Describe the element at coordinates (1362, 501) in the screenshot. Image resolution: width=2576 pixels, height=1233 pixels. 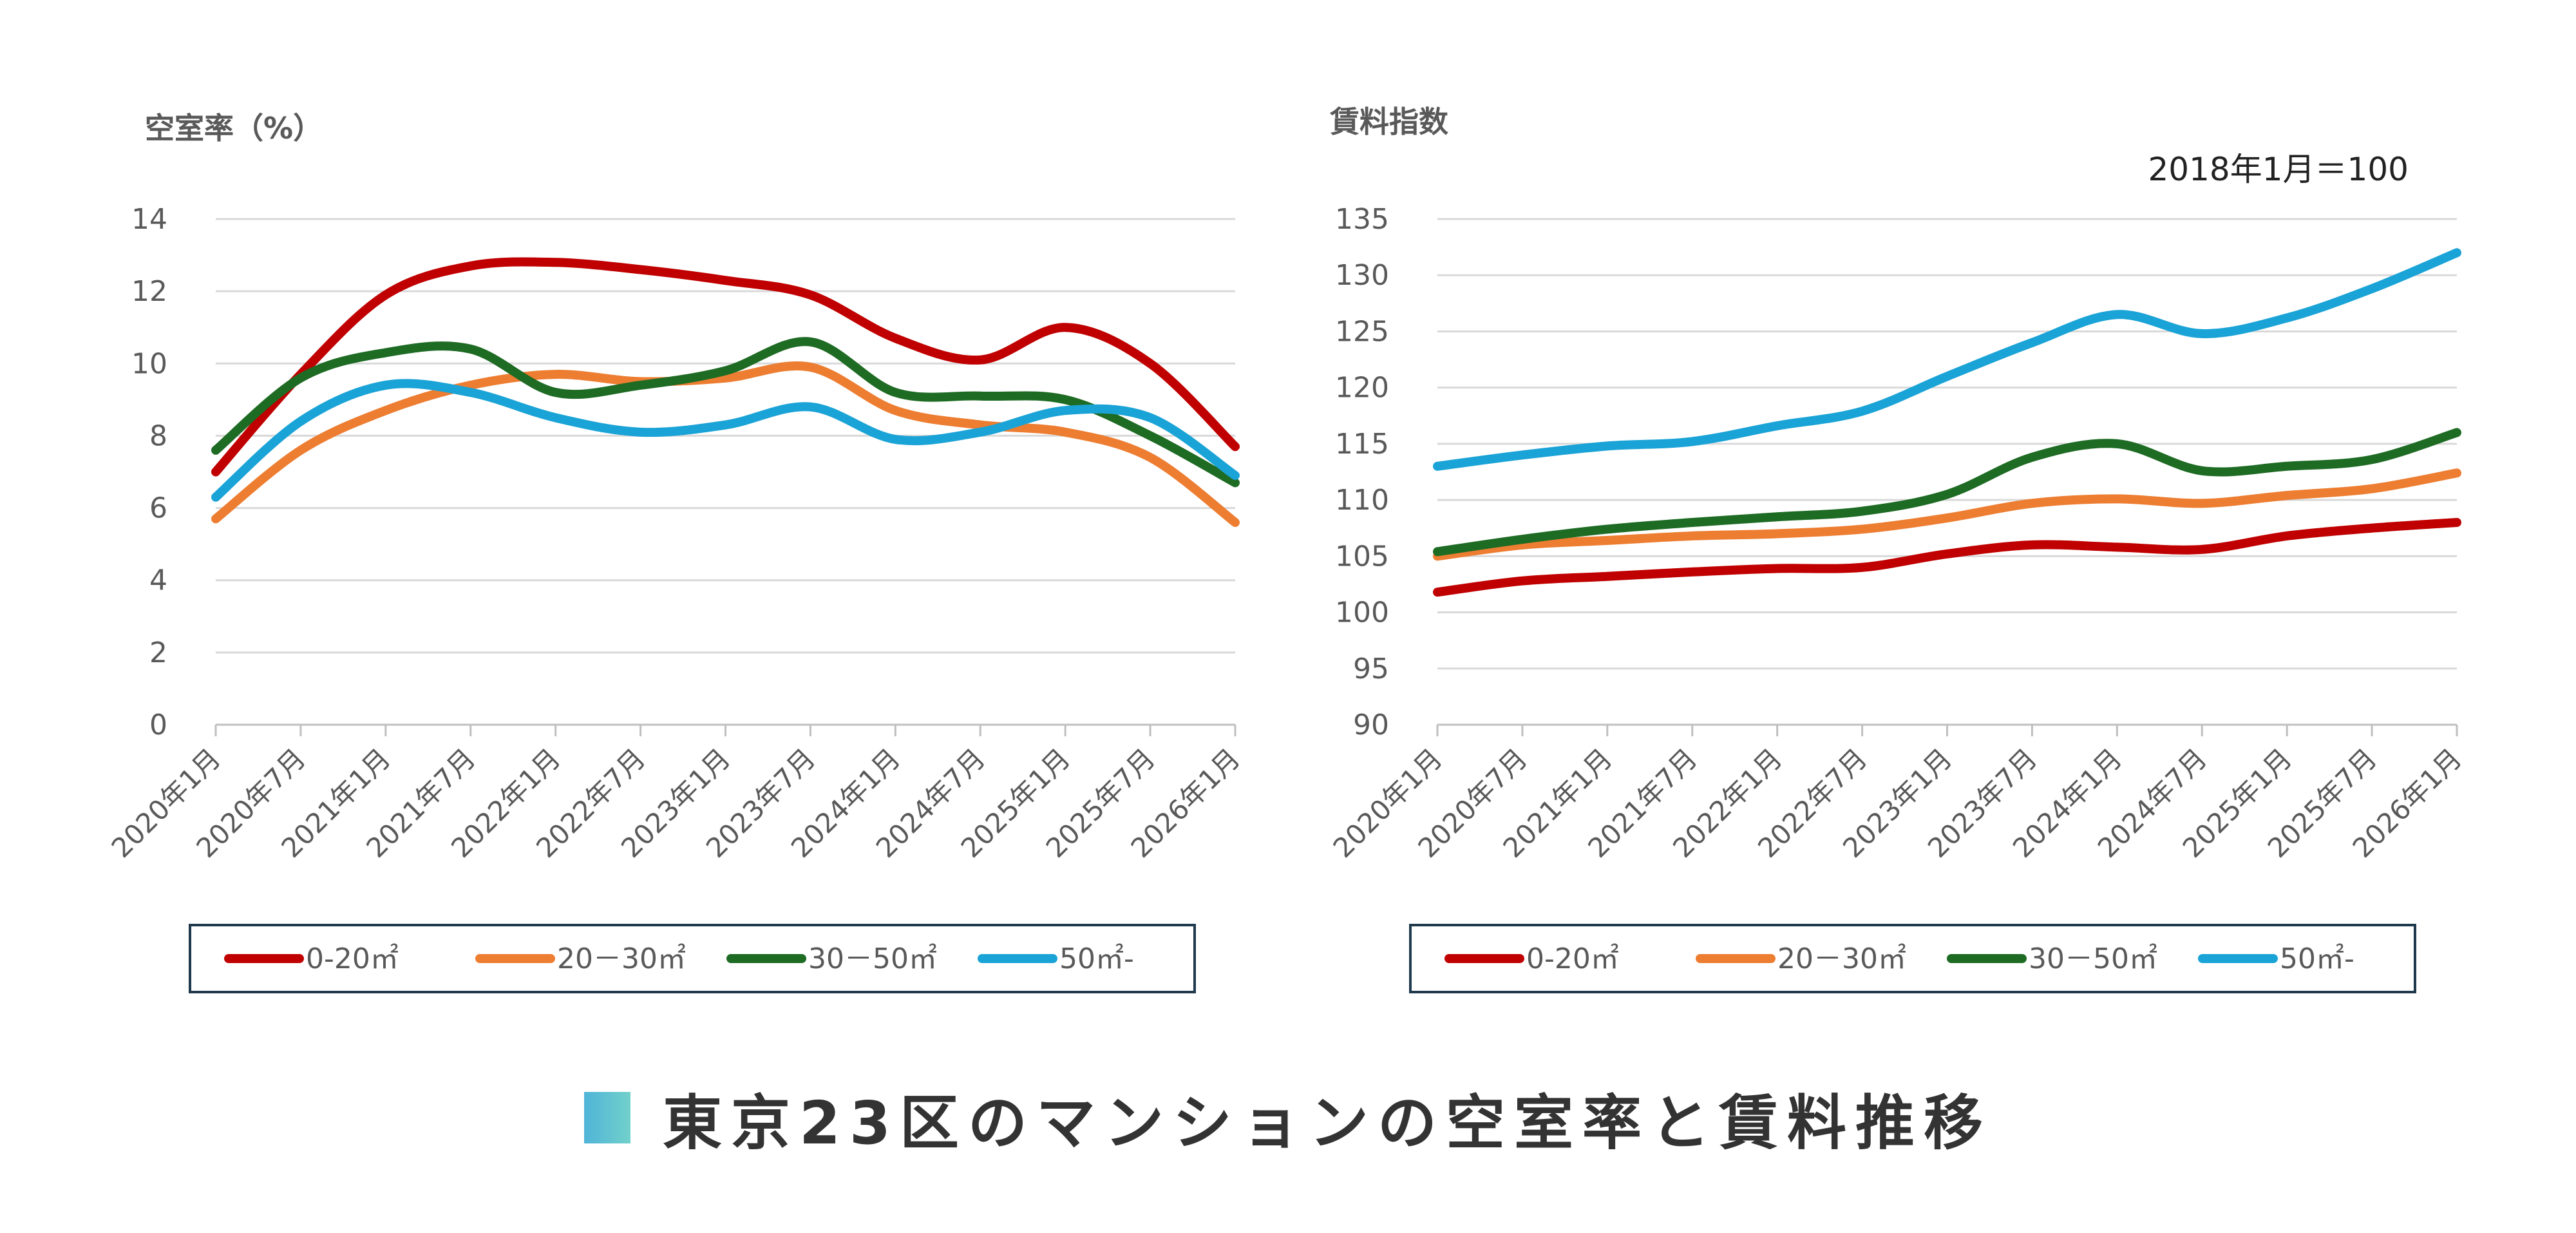
I see `y-tick-label: 110` at that location.